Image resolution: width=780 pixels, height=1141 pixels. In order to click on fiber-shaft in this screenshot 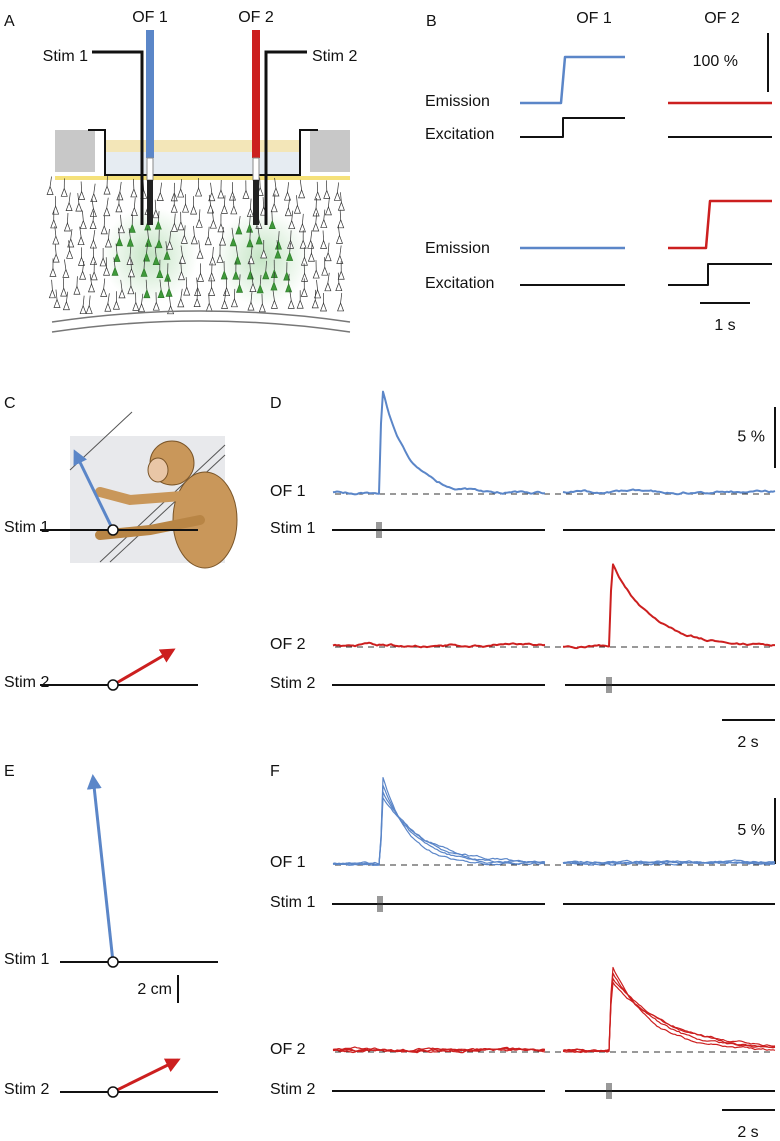, I will do `click(150, 202)`.